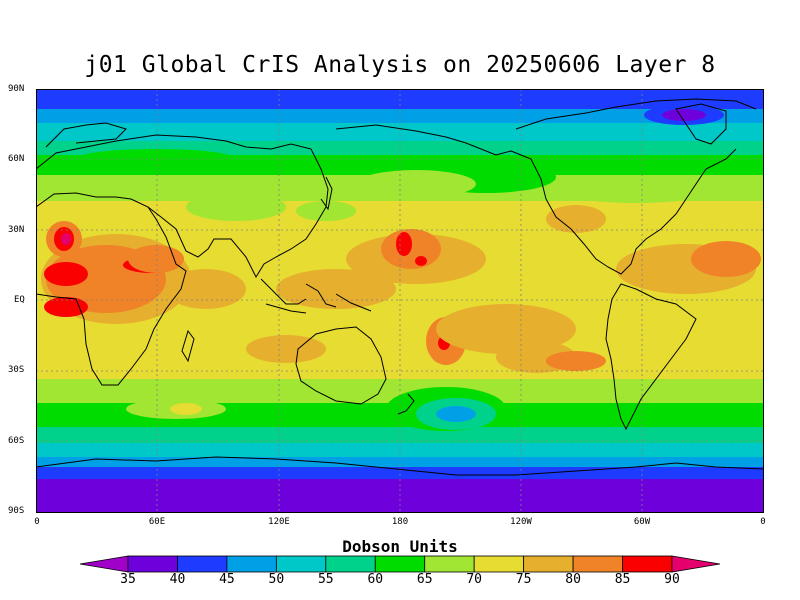  What do you see at coordinates (474, 579) in the screenshot?
I see `colorbar-label: 70` at bounding box center [474, 579].